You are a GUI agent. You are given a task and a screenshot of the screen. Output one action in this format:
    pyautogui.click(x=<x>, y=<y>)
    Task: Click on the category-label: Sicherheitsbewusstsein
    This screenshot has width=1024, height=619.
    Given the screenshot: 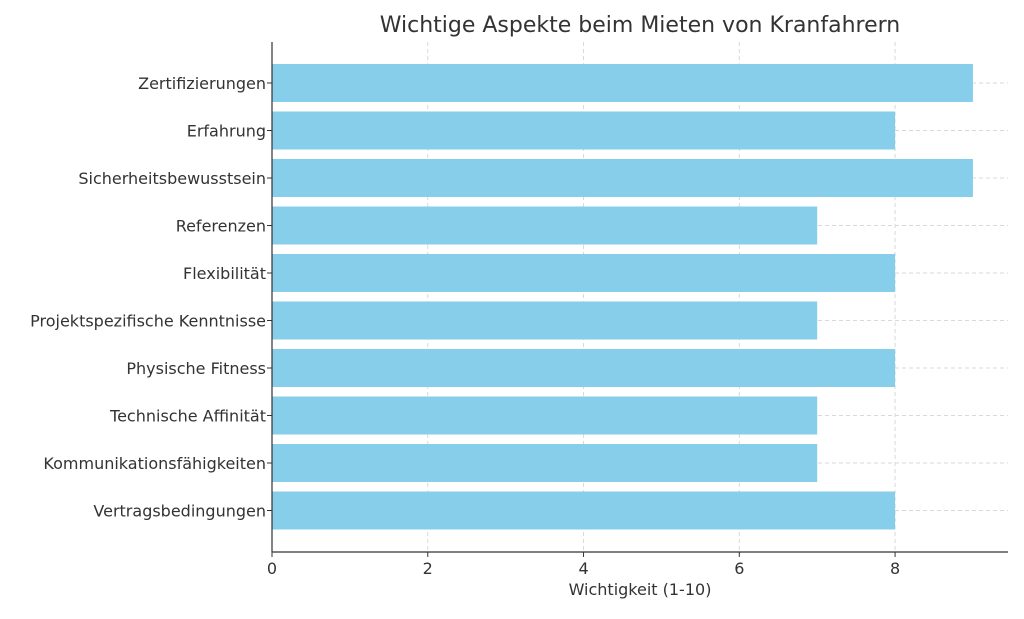 What is the action you would take?
    pyautogui.click(x=172, y=178)
    